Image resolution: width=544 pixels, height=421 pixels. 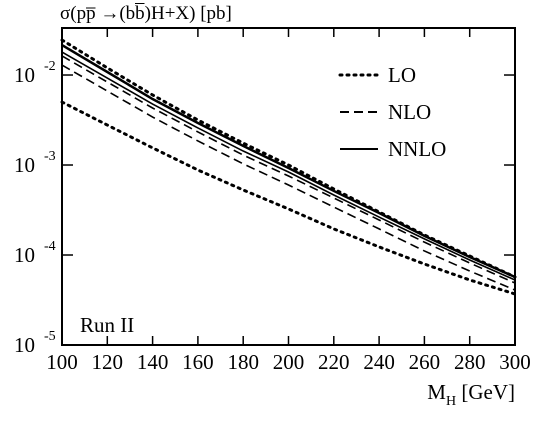 What do you see at coordinates (243, 362) in the screenshot?
I see `x-tick-label: 180` at bounding box center [243, 362].